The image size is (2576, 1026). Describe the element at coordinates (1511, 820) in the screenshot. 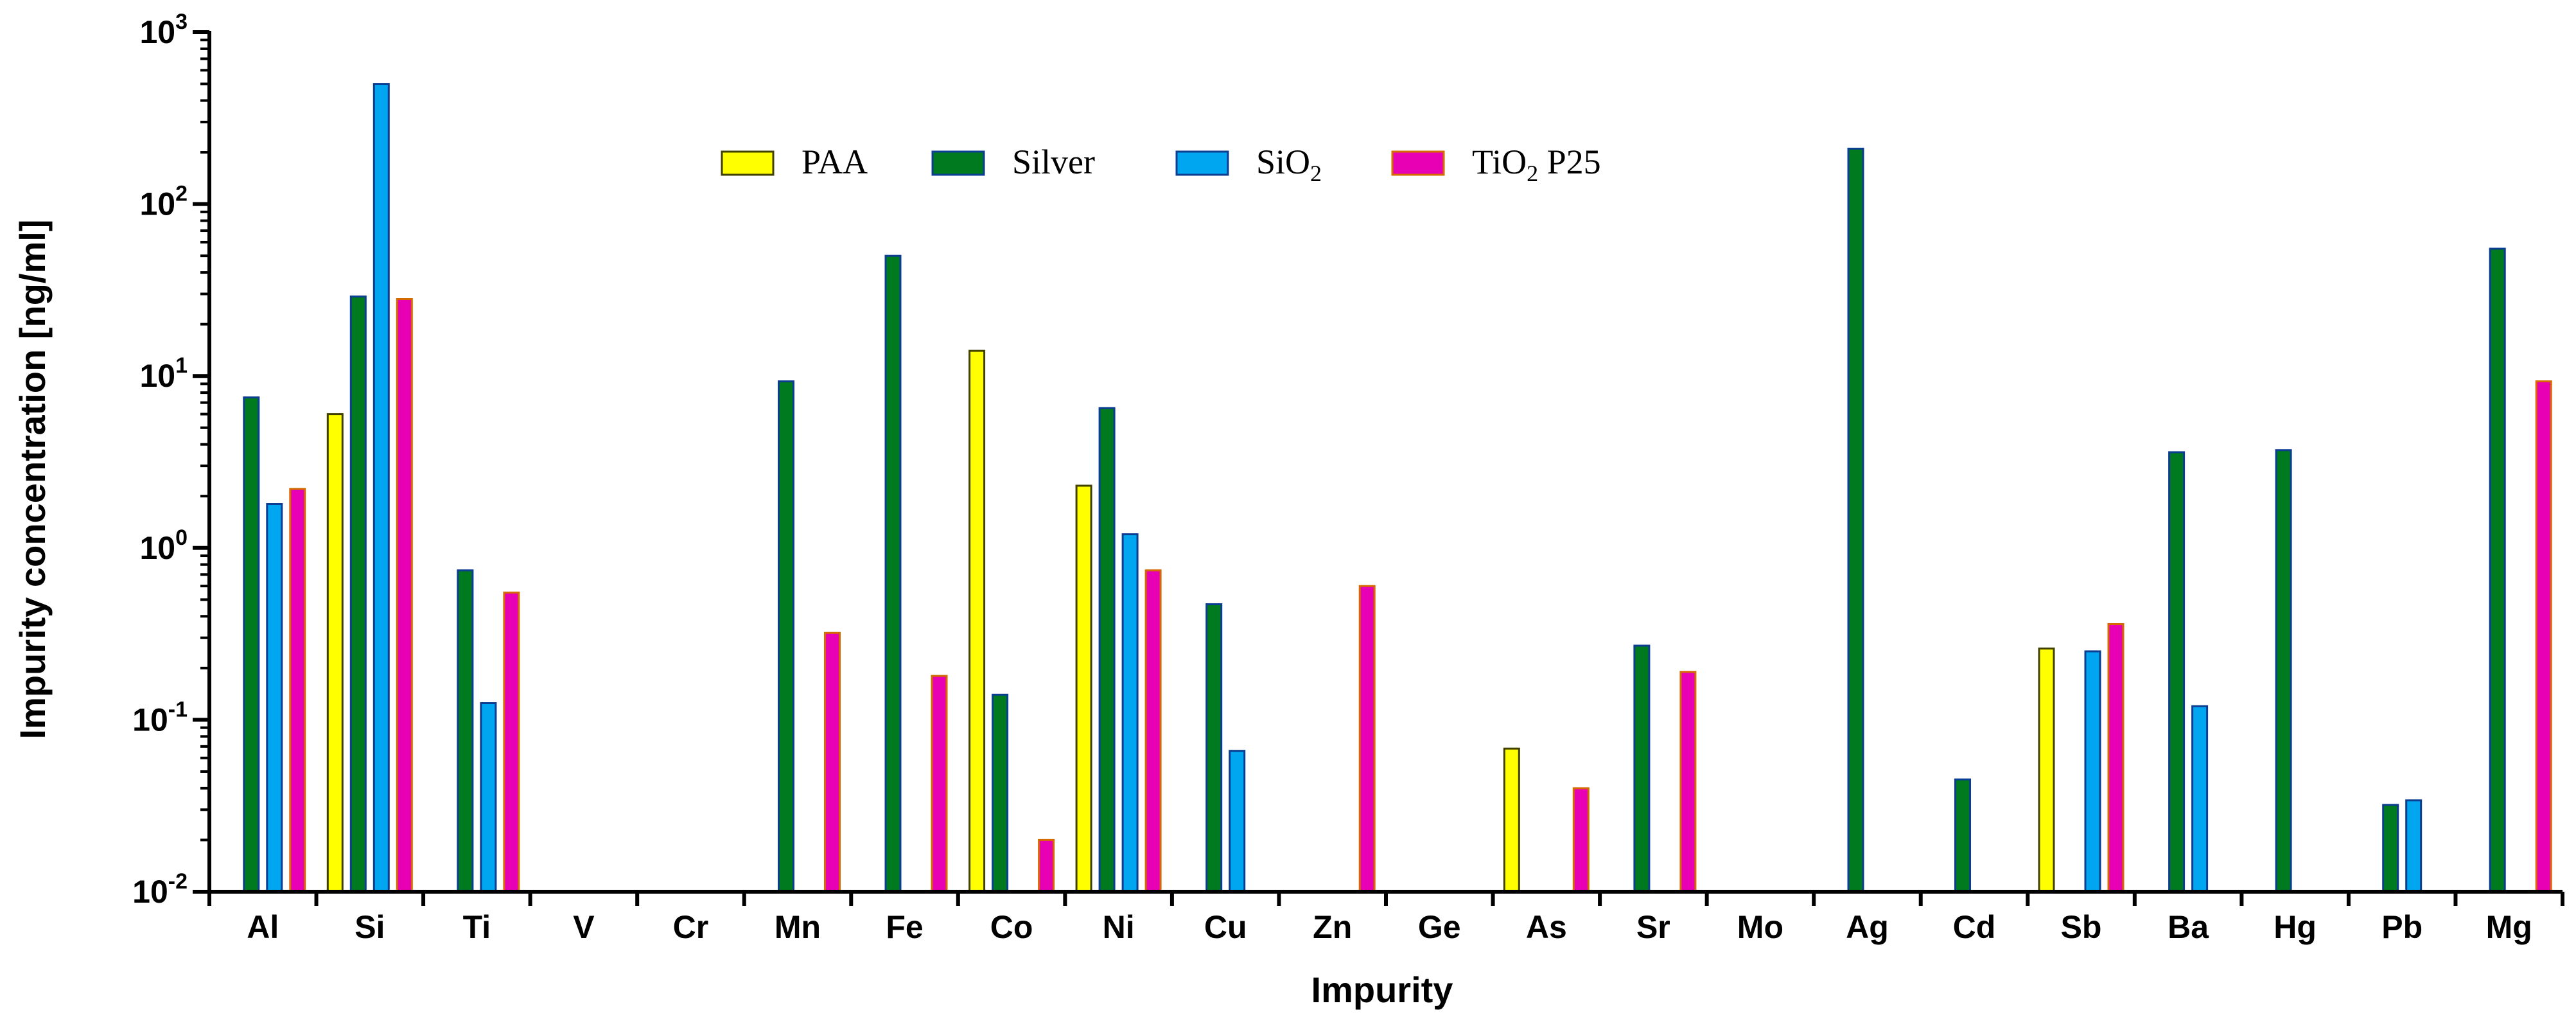

I see `bar-paa-as` at that location.